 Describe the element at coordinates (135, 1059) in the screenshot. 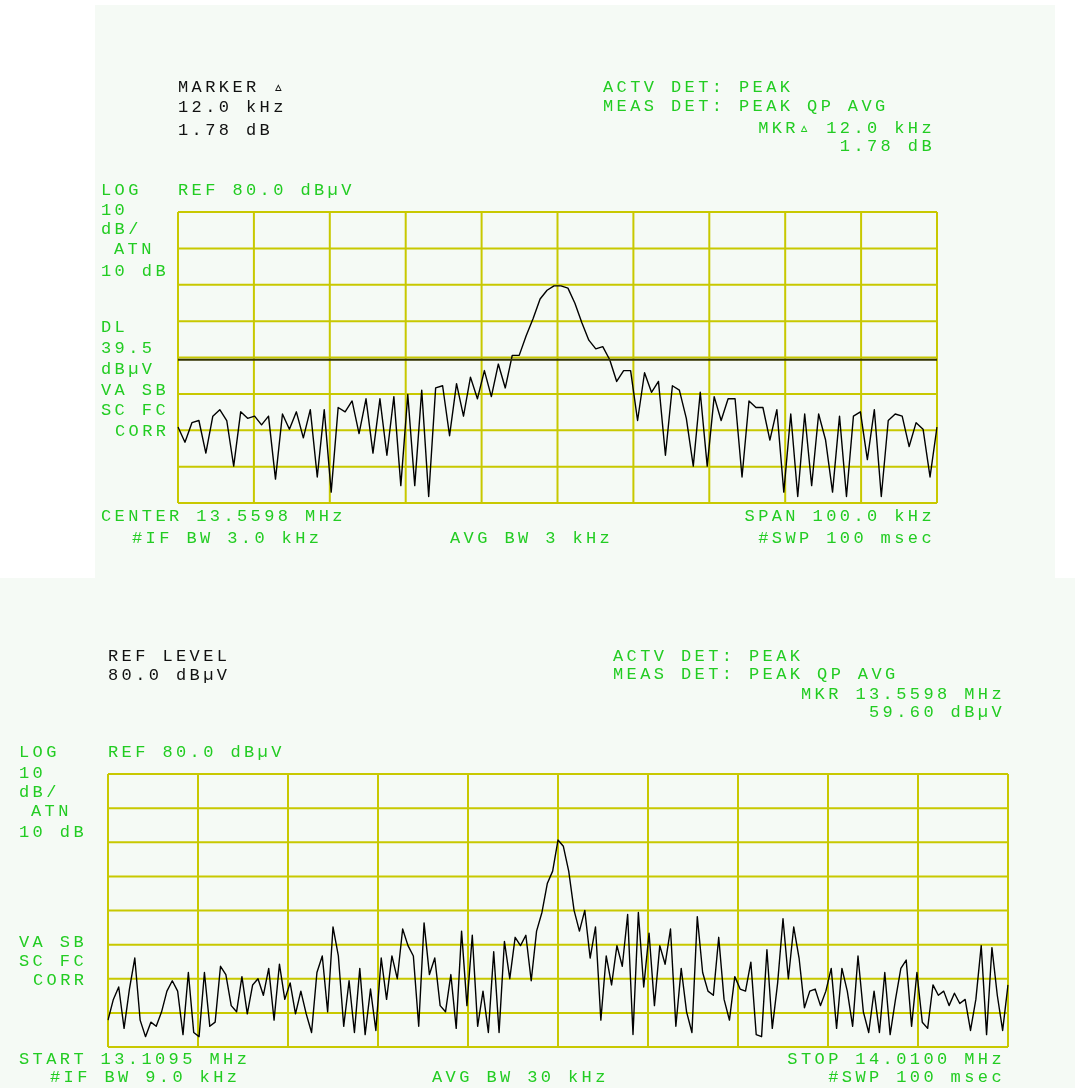

I see `text: START 13.1095 MHz` at that location.